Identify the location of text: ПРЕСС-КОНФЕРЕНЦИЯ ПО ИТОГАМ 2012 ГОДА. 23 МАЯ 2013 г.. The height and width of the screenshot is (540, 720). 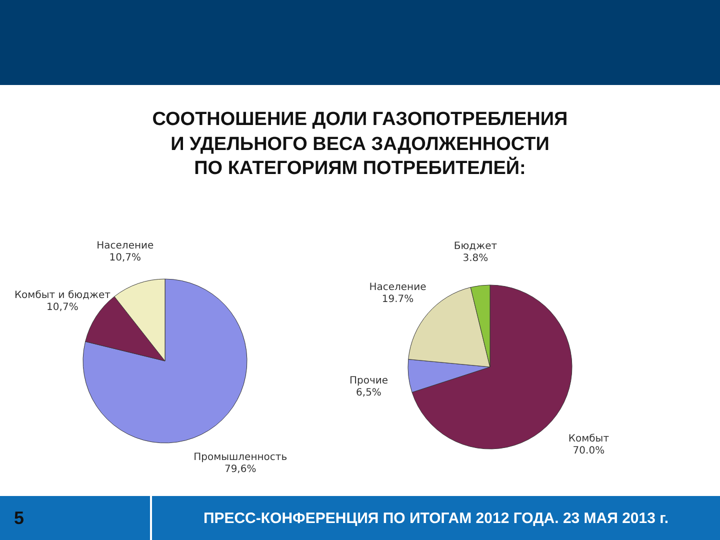
(436, 518).